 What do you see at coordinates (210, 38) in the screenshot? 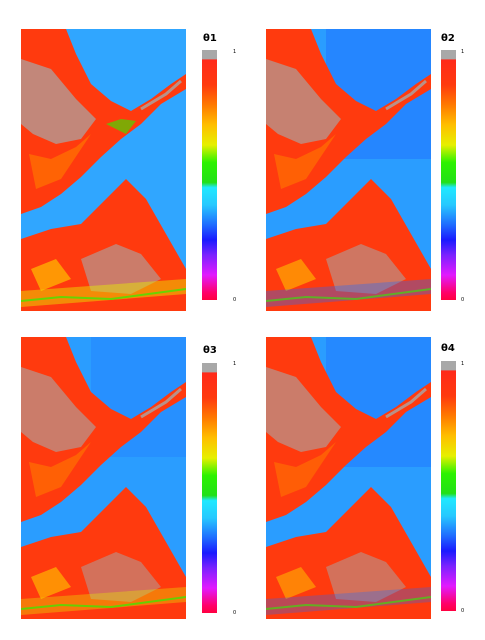
I see `colorbar-title: θ1` at bounding box center [210, 38].